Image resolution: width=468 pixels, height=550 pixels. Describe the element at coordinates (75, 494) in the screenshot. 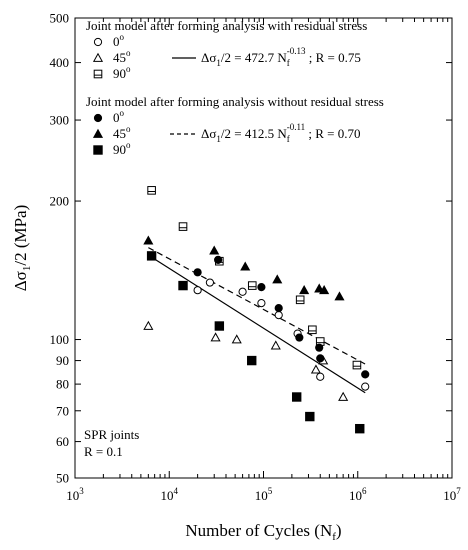

I see `x-tick-label: 10³` at that location.